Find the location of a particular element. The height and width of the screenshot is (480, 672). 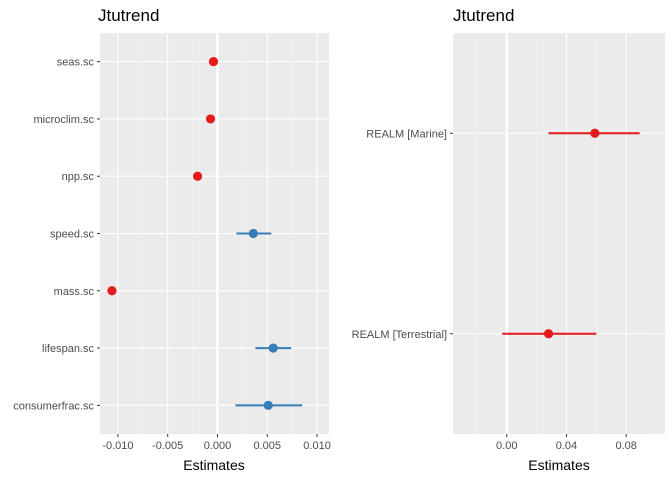

x-tick-label: 0.04 is located at coordinates (566, 446).